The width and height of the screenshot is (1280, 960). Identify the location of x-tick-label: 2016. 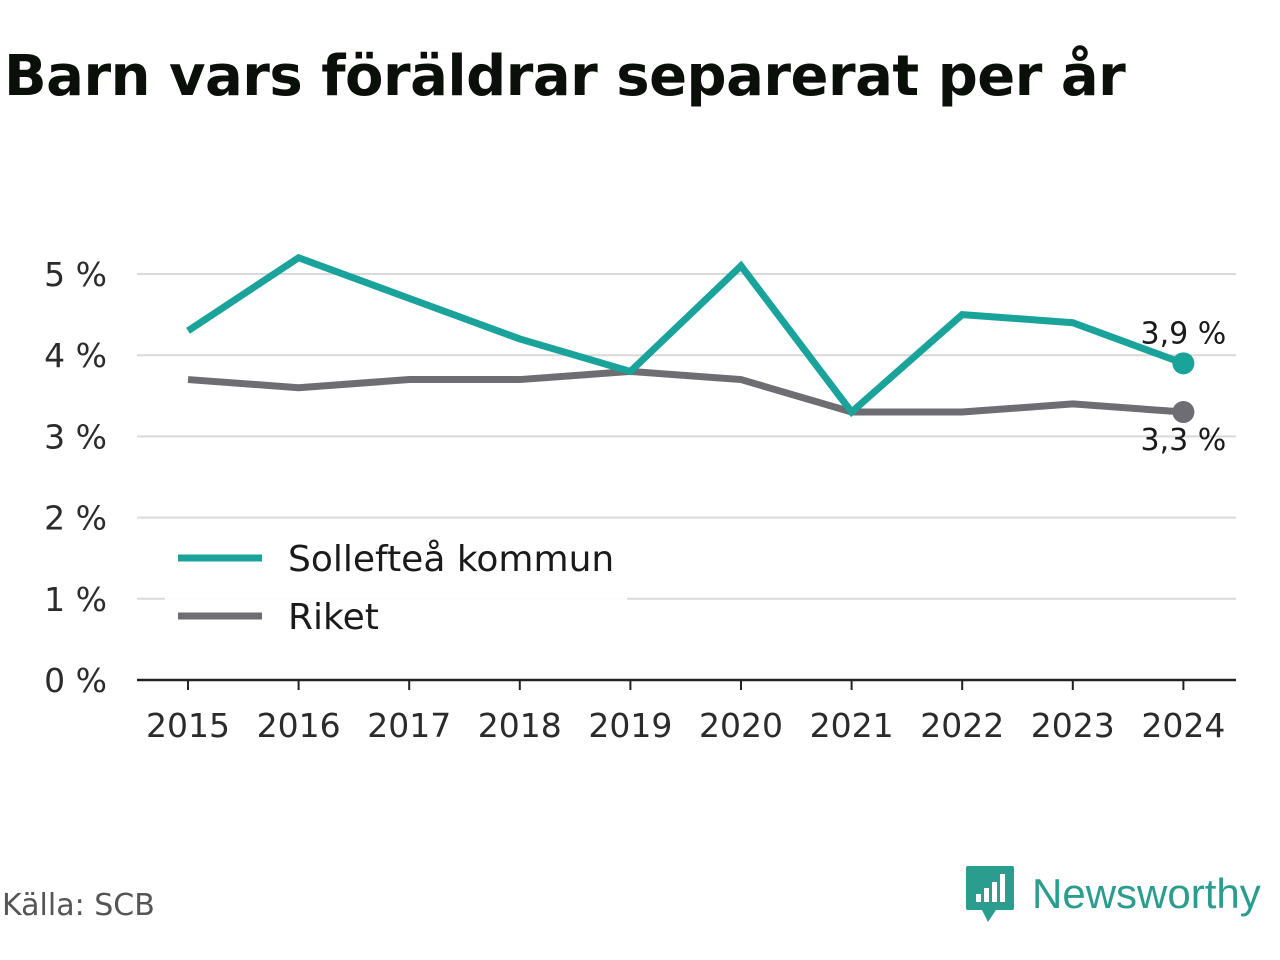
(299, 725).